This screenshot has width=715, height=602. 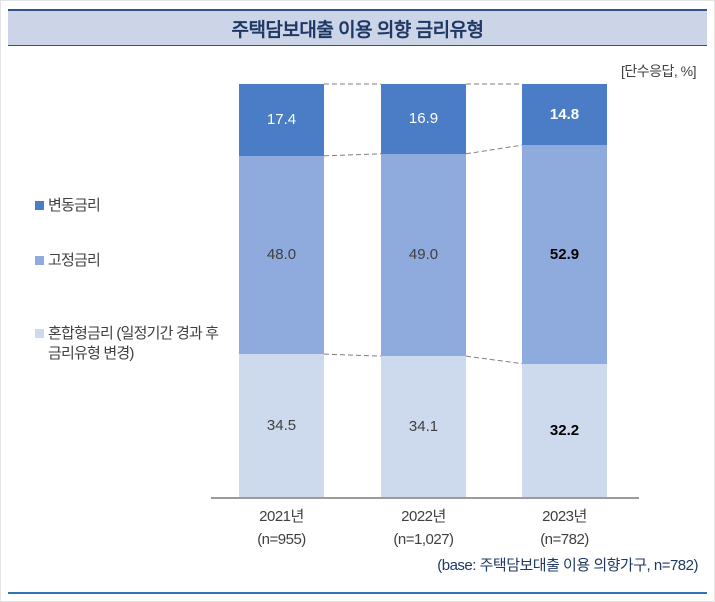 I want to click on bar-segment: 49.0, so click(x=423, y=255).